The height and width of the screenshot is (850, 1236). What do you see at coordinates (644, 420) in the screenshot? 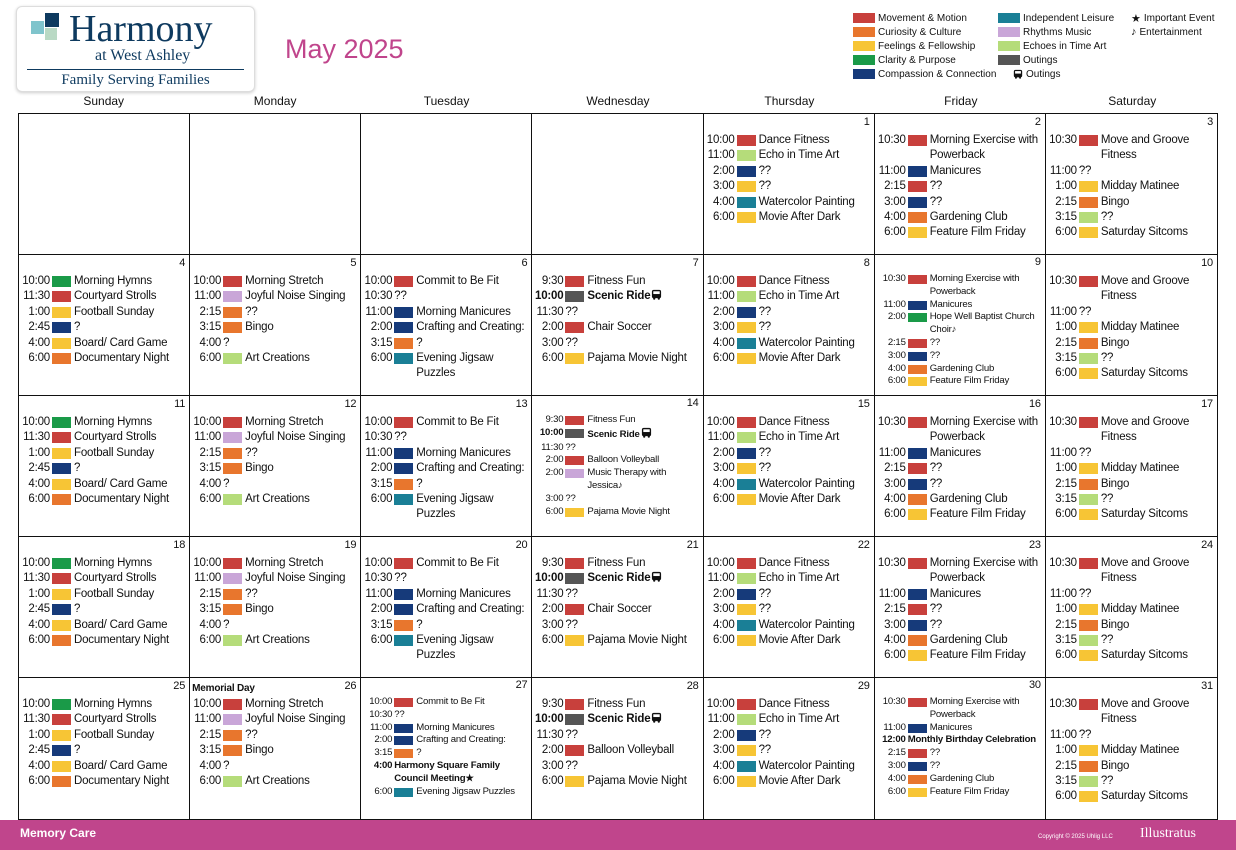
I see `event-name: Fitness Fun` at bounding box center [644, 420].